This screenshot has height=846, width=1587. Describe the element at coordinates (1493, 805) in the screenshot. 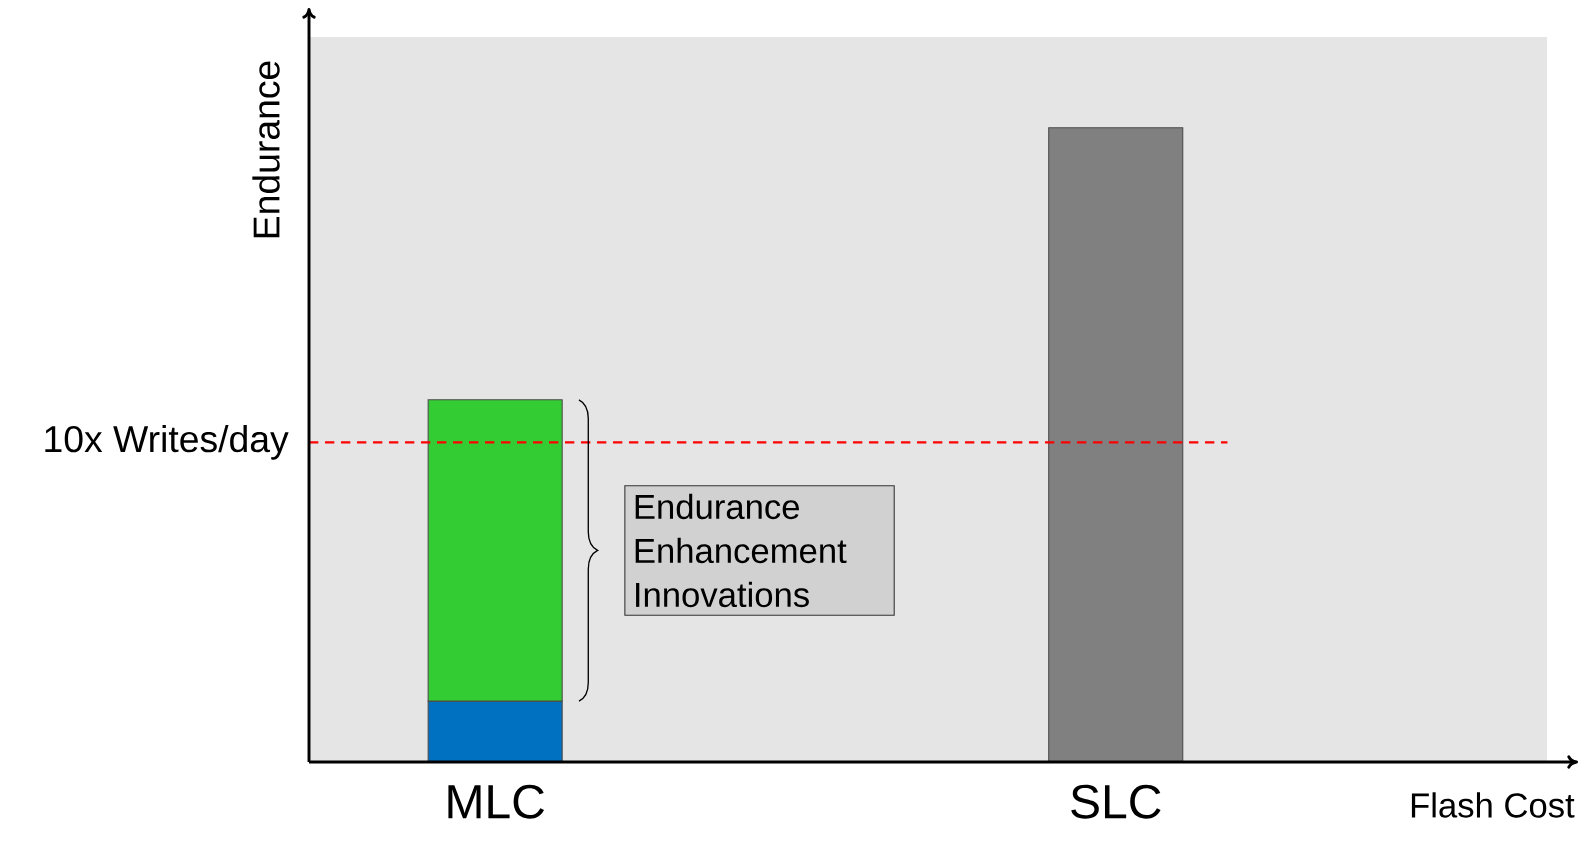

I see `x-axis-title: Flash Cost` at that location.